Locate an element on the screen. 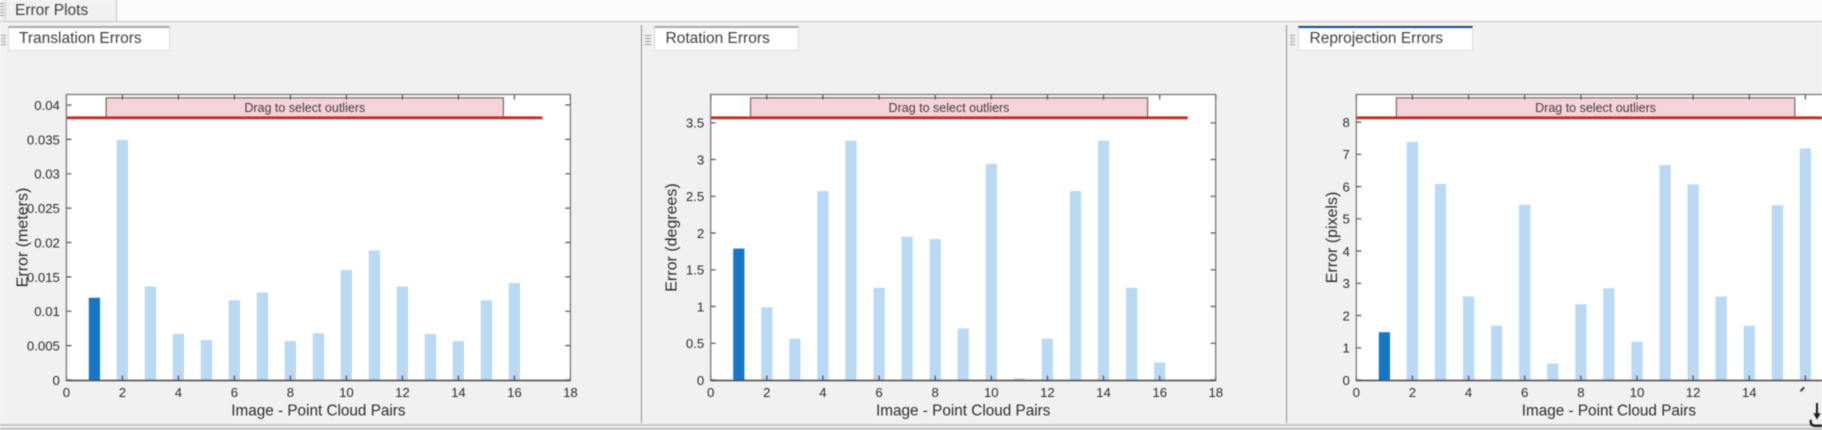 This screenshot has width=1822, height=430. svg-text: Error (pixels) is located at coordinates (1332, 238).